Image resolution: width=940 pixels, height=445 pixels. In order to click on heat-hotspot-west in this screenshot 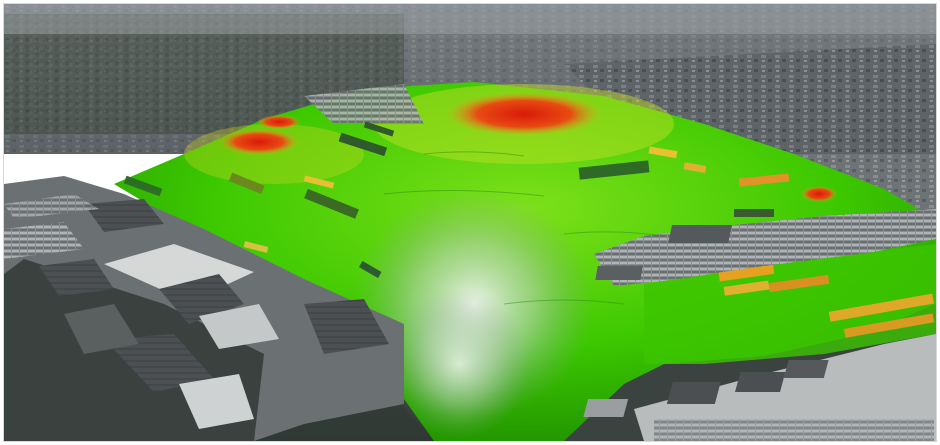, I will do `click(259, 142)`.